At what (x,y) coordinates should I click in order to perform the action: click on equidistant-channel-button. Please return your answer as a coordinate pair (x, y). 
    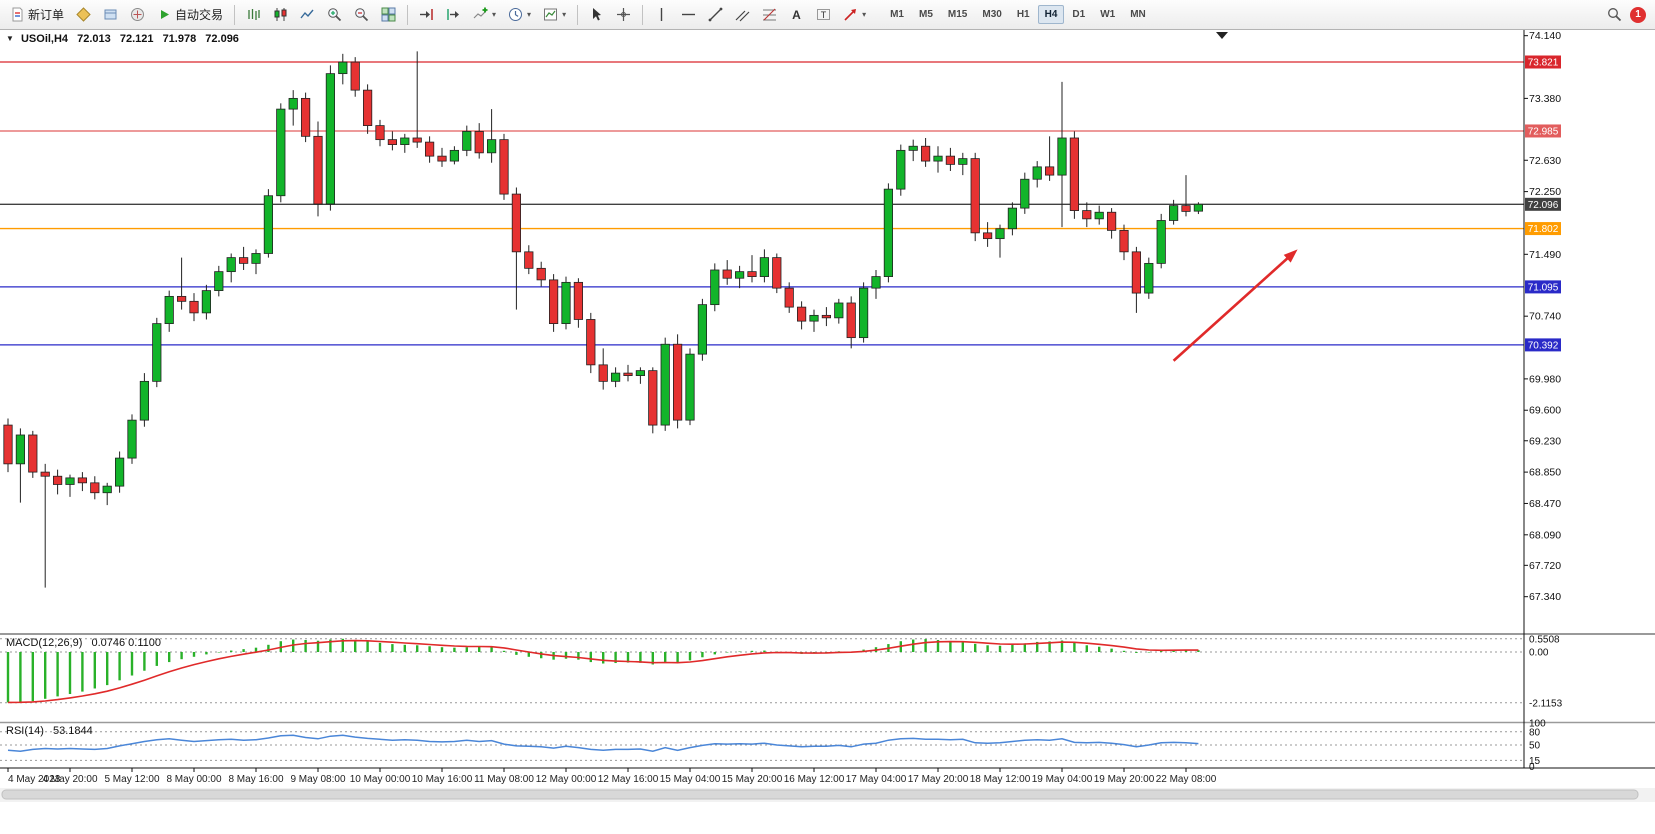
    Looking at the image, I should click on (742, 15).